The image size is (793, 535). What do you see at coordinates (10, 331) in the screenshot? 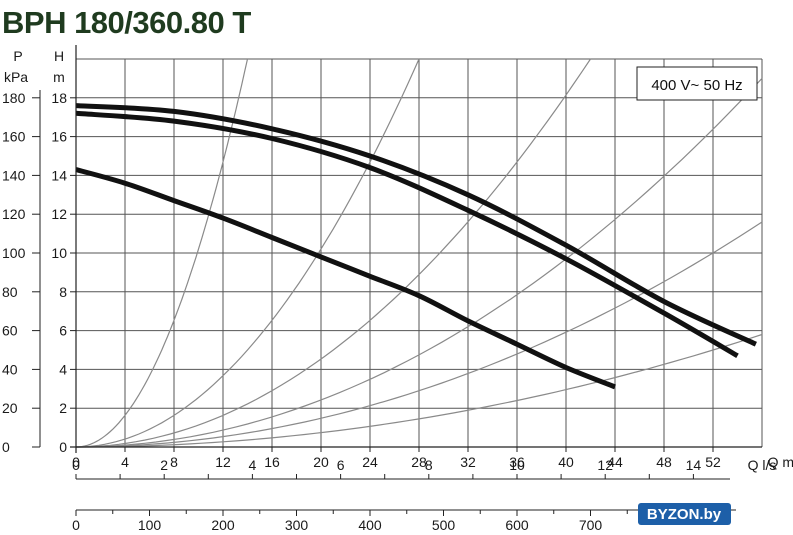
I see `p-tick-label: 60` at bounding box center [10, 331].